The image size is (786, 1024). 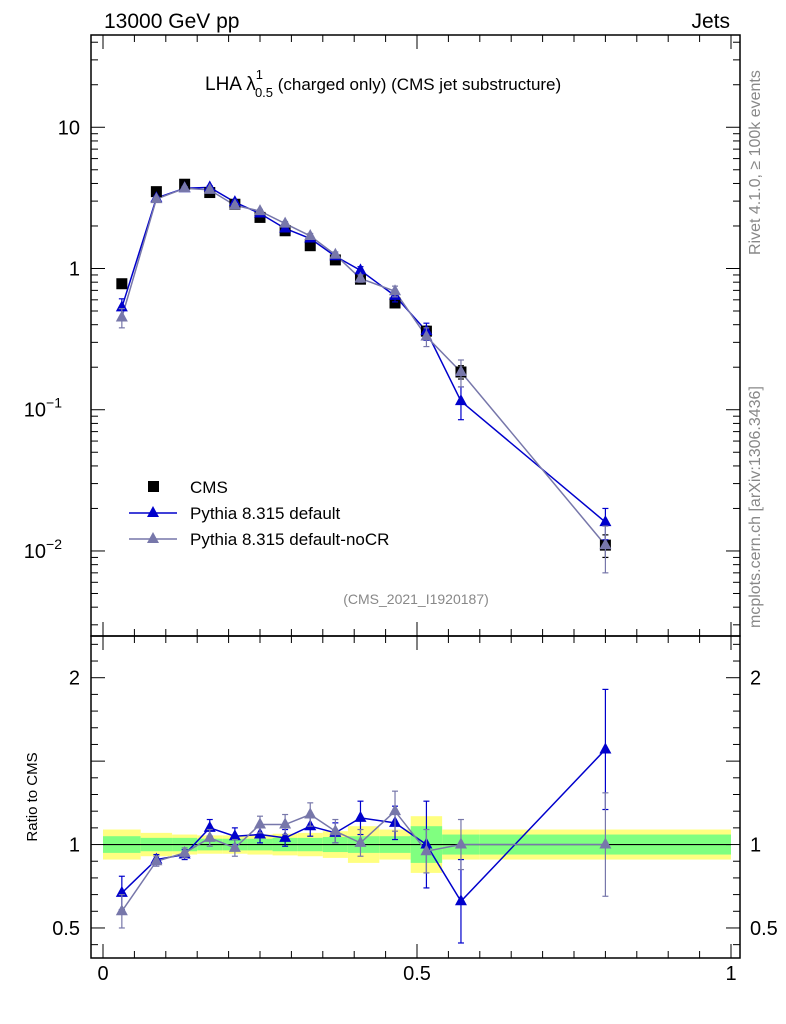 I want to click on ratio-ytick-label-left: 2, so click(x=74, y=679).